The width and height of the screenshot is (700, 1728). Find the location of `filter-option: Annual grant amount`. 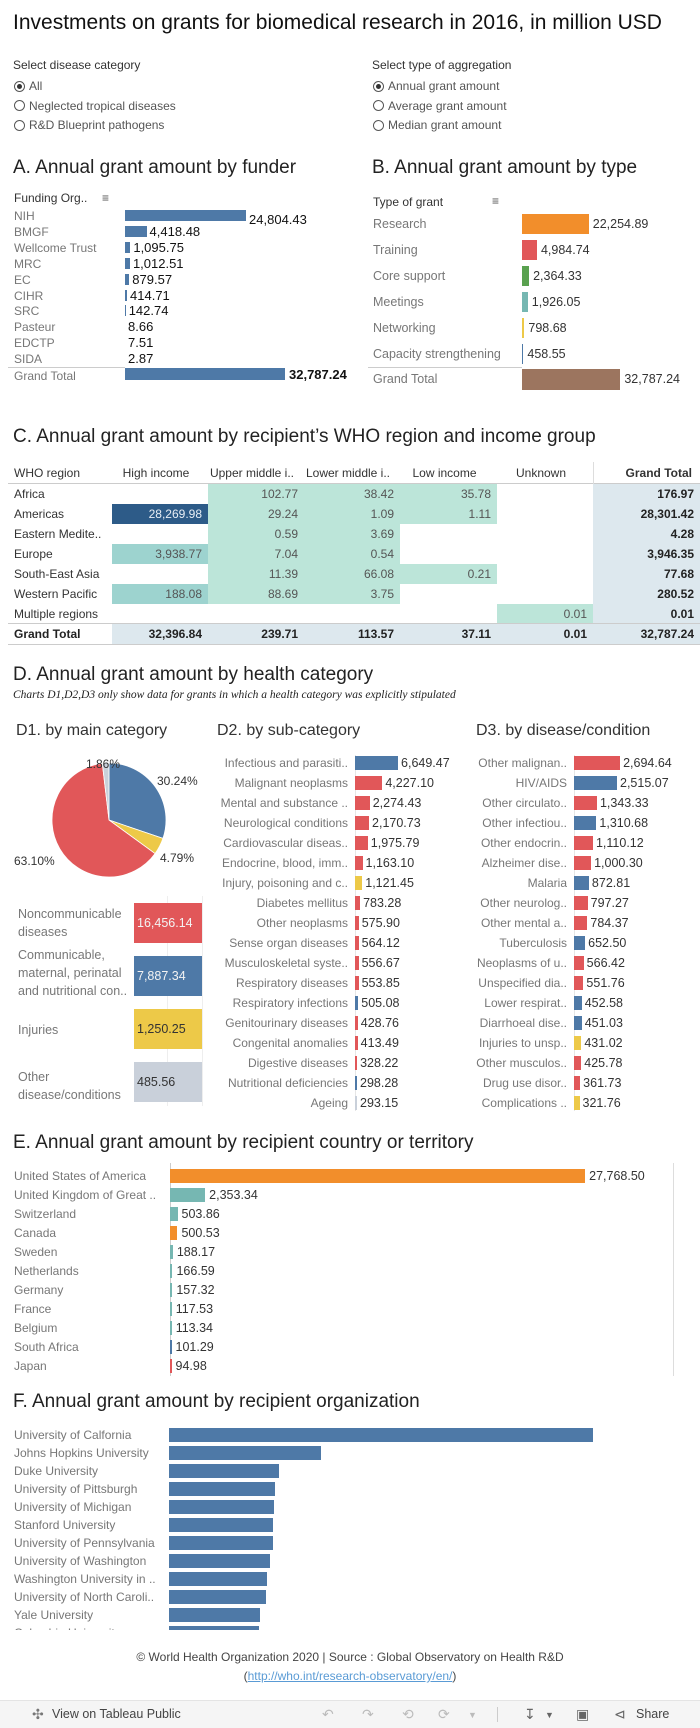

filter-option: Annual grant amount is located at coordinates (436, 86).